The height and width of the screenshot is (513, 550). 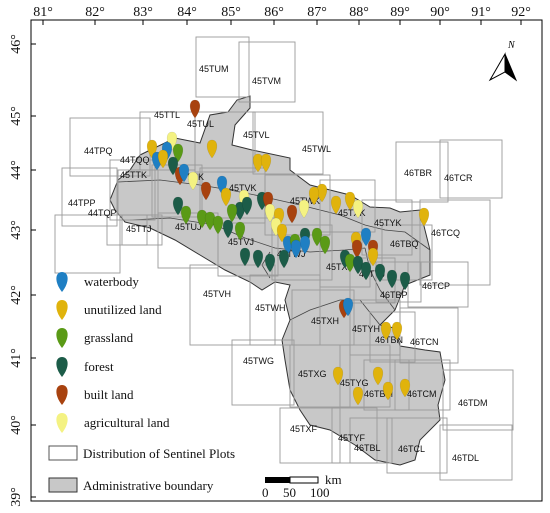 I want to click on scale-tick-50: 50, so click(x=289, y=492).